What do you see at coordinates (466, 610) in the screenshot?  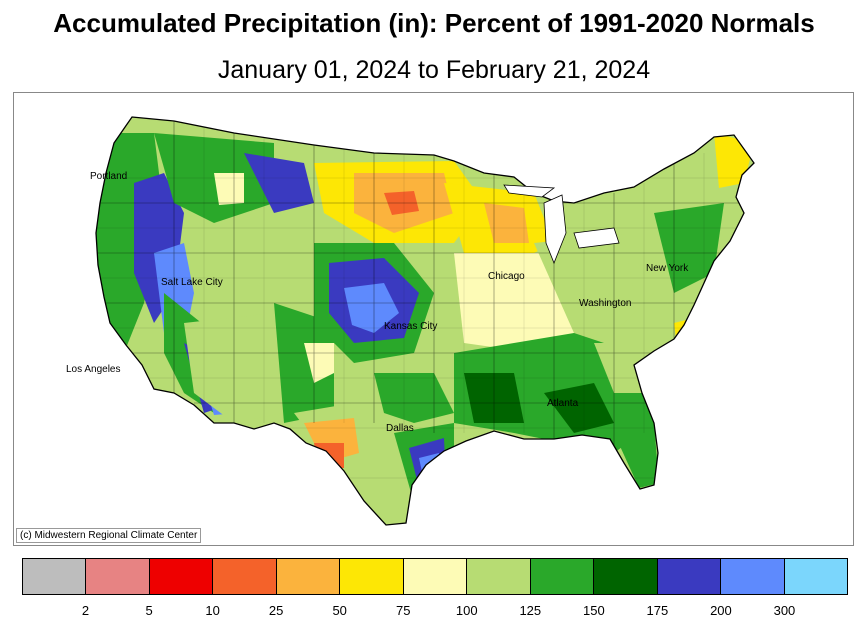 I see `legend-tick-label: 100` at bounding box center [466, 610].